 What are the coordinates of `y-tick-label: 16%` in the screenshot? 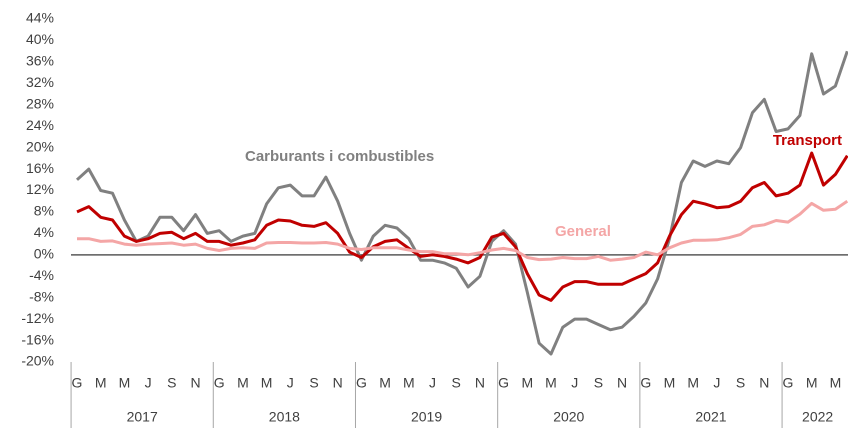 It's located at (40, 168).